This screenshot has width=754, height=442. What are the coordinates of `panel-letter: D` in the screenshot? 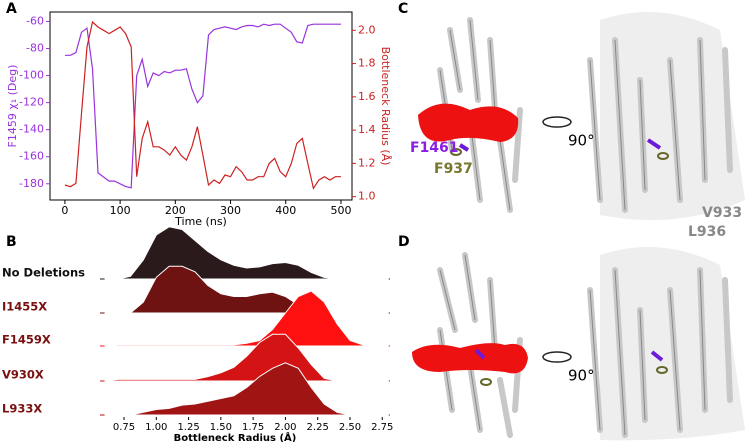 It's located at (404, 242).